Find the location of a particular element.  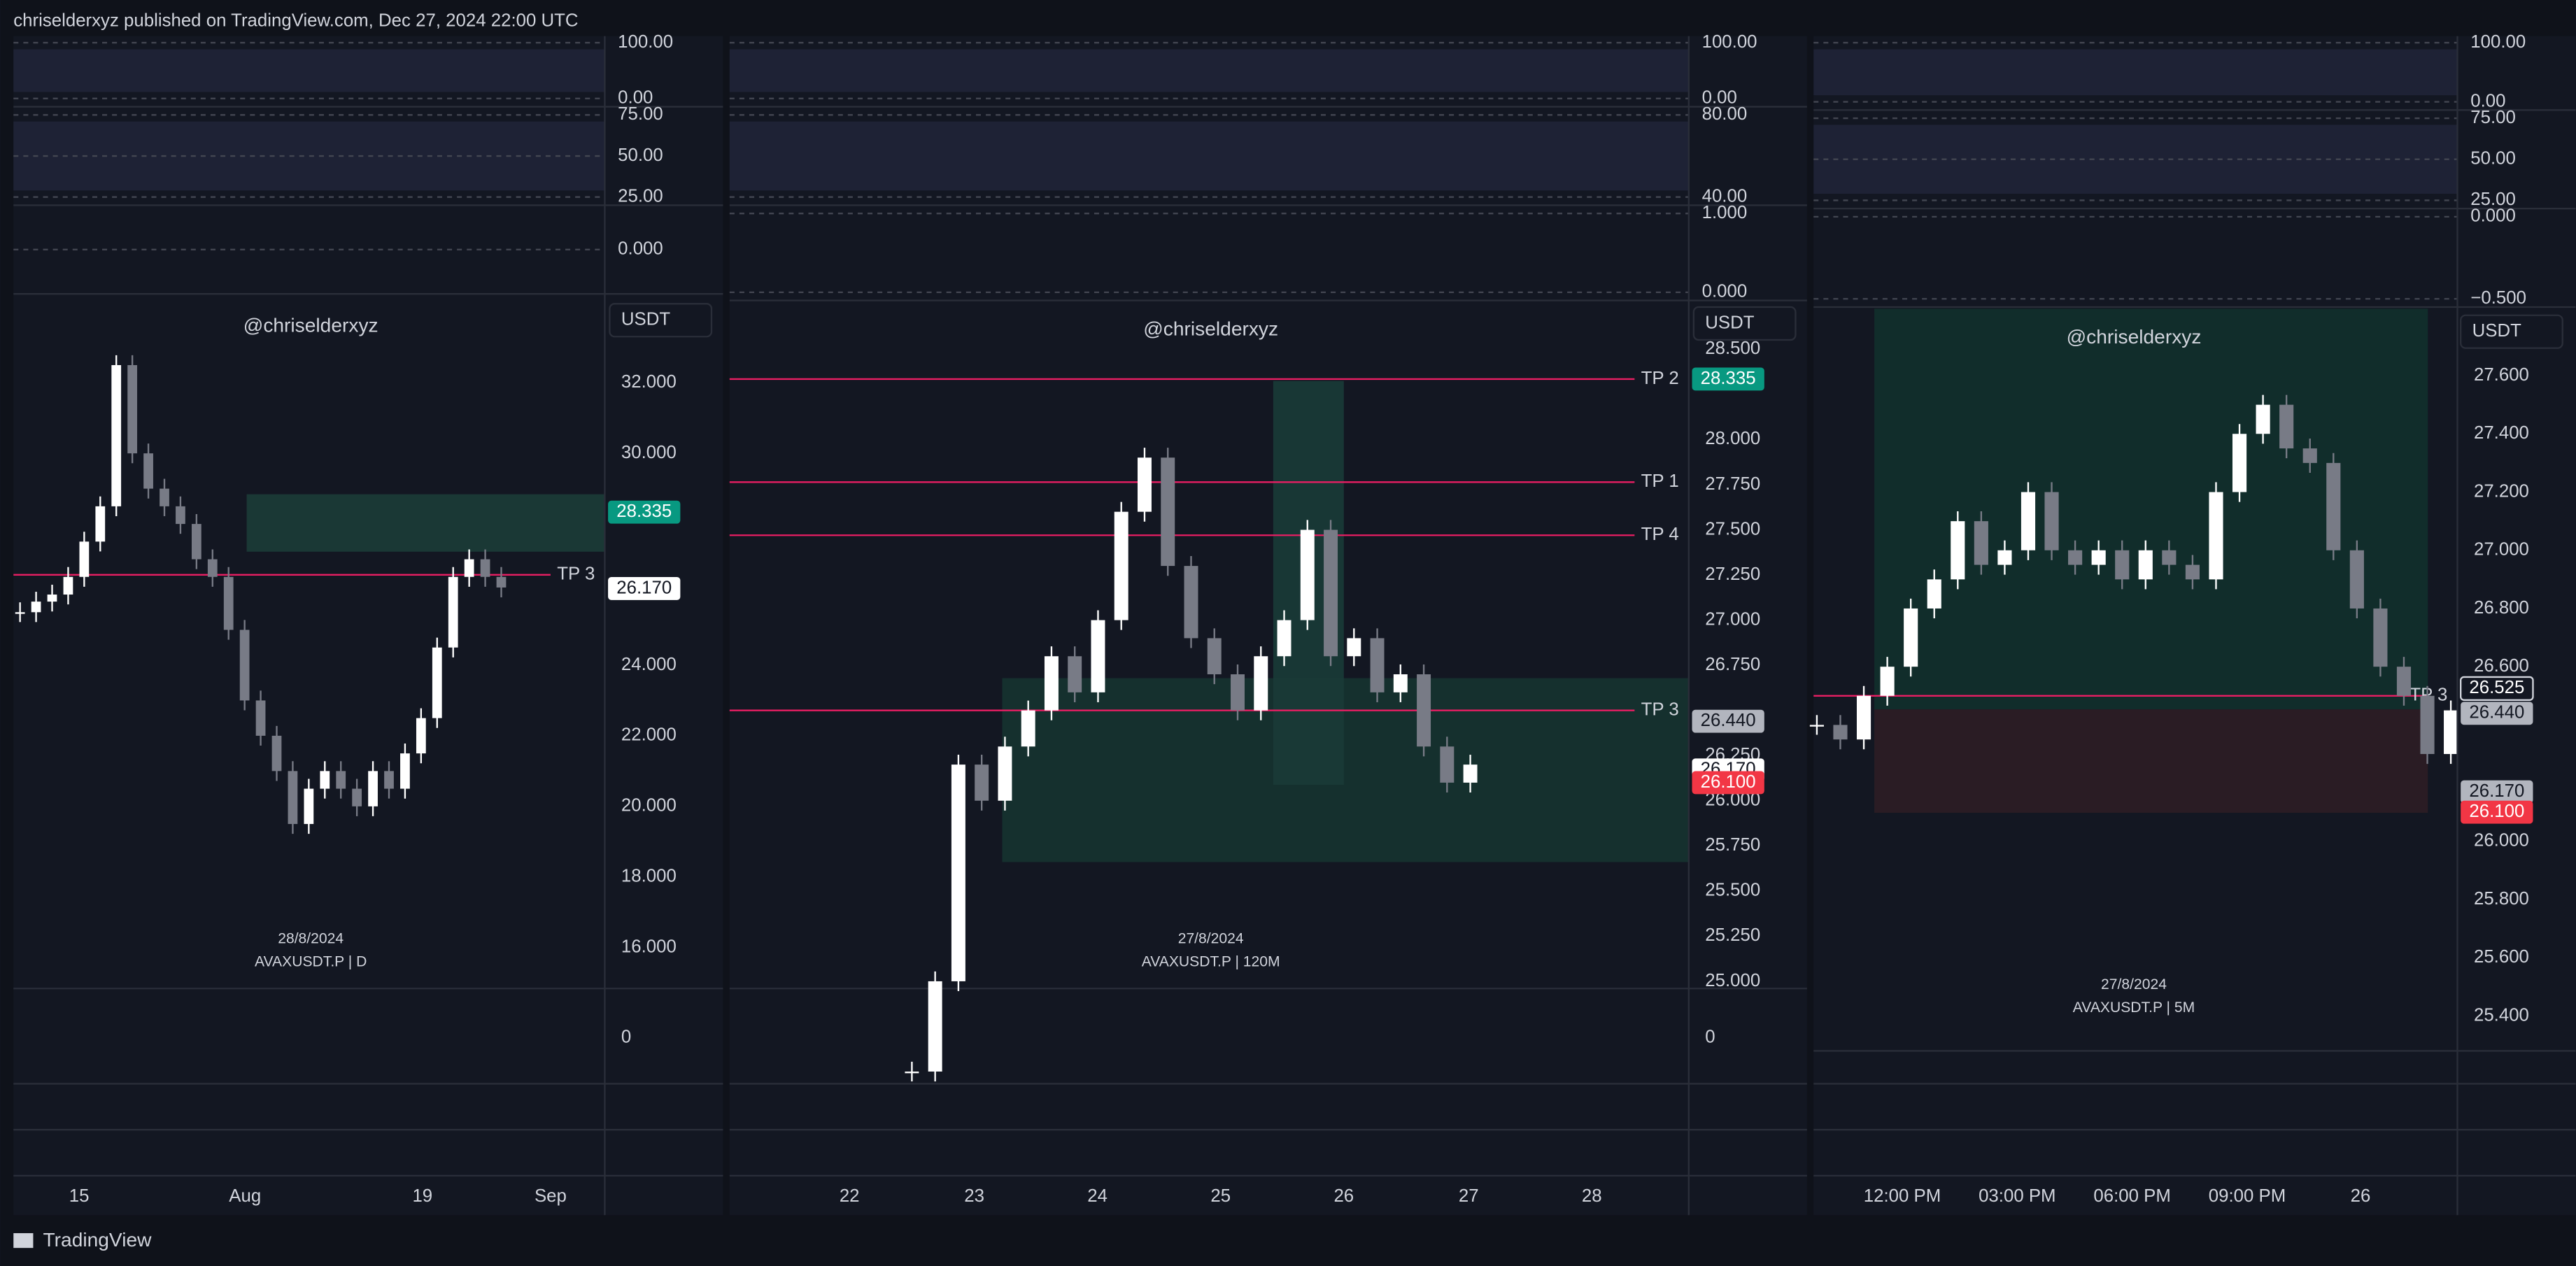

target-label: TP 2 is located at coordinates (1660, 378).